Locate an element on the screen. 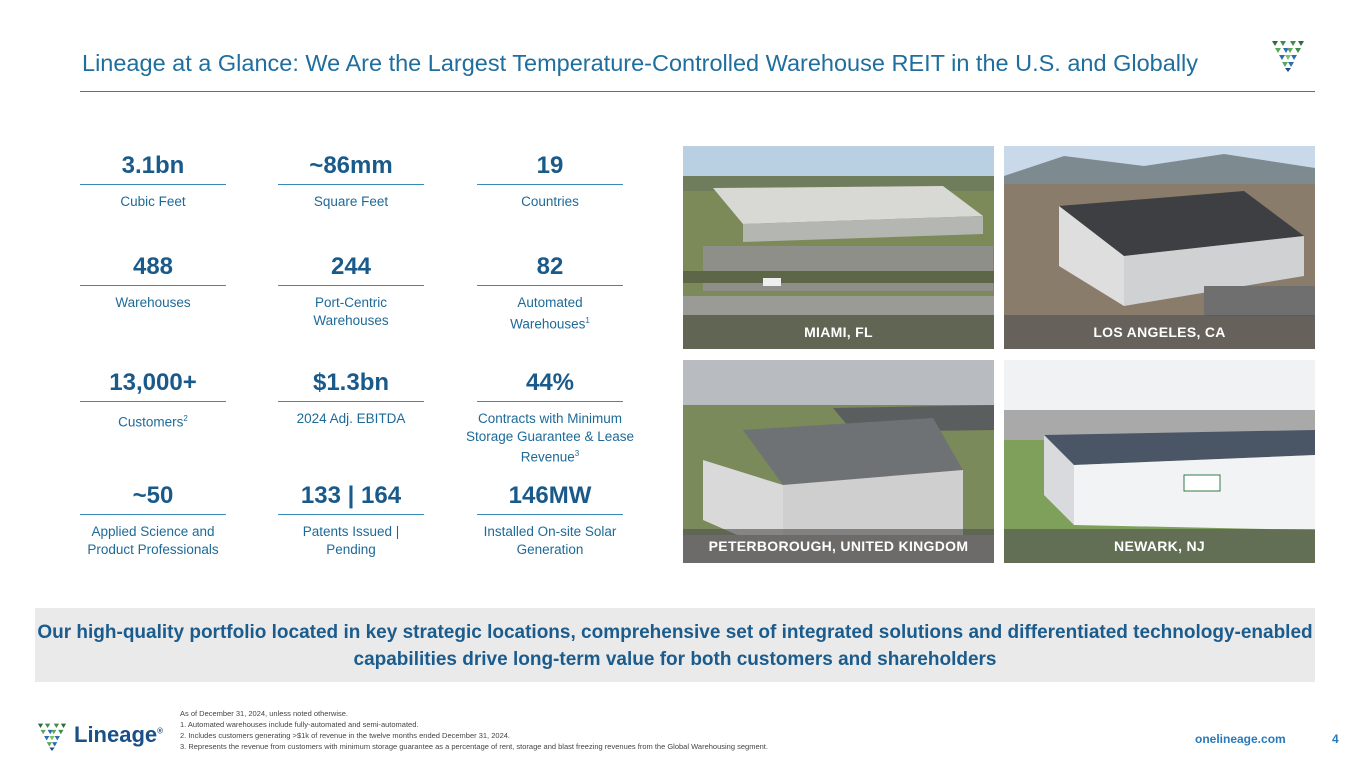 The image size is (1365, 768). stat-square-feet: ~86mm Square Feet is located at coordinates (351, 180).